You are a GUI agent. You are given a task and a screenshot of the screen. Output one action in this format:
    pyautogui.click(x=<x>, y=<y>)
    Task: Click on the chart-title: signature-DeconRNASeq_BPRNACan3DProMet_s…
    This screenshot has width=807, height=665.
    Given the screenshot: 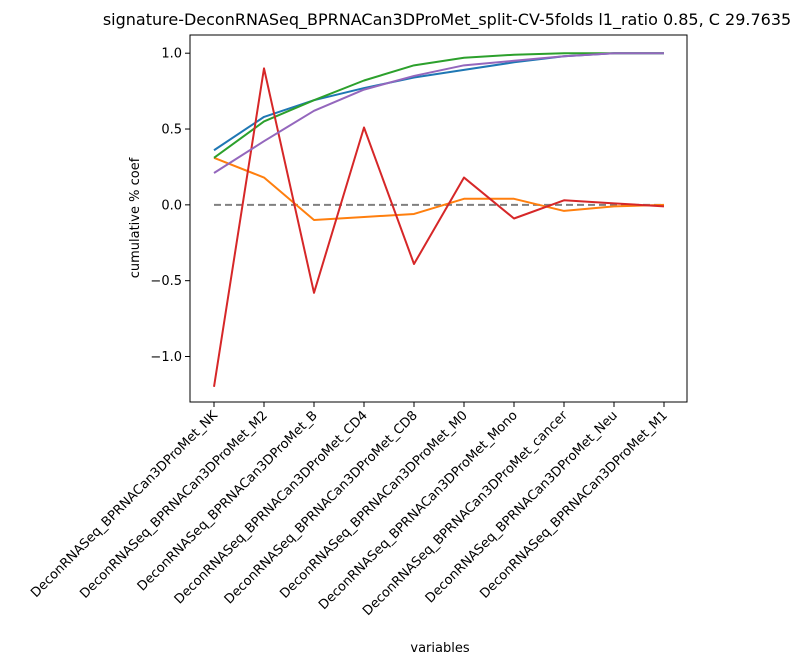 What is the action you would take?
    pyautogui.click(x=447, y=20)
    